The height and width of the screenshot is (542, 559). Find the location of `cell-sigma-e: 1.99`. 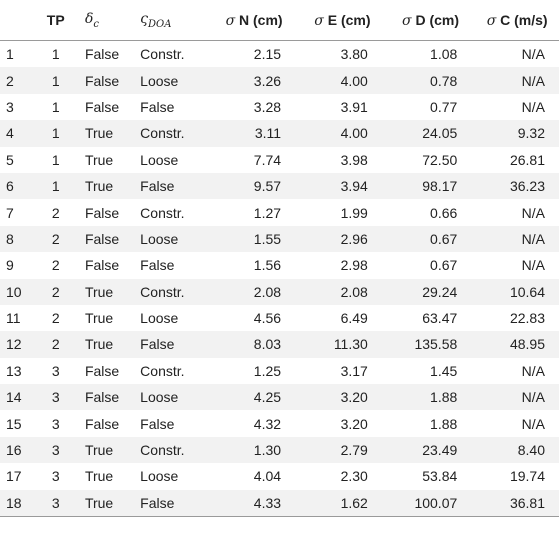

cell-sigma-e: 1.99 is located at coordinates (342, 212).